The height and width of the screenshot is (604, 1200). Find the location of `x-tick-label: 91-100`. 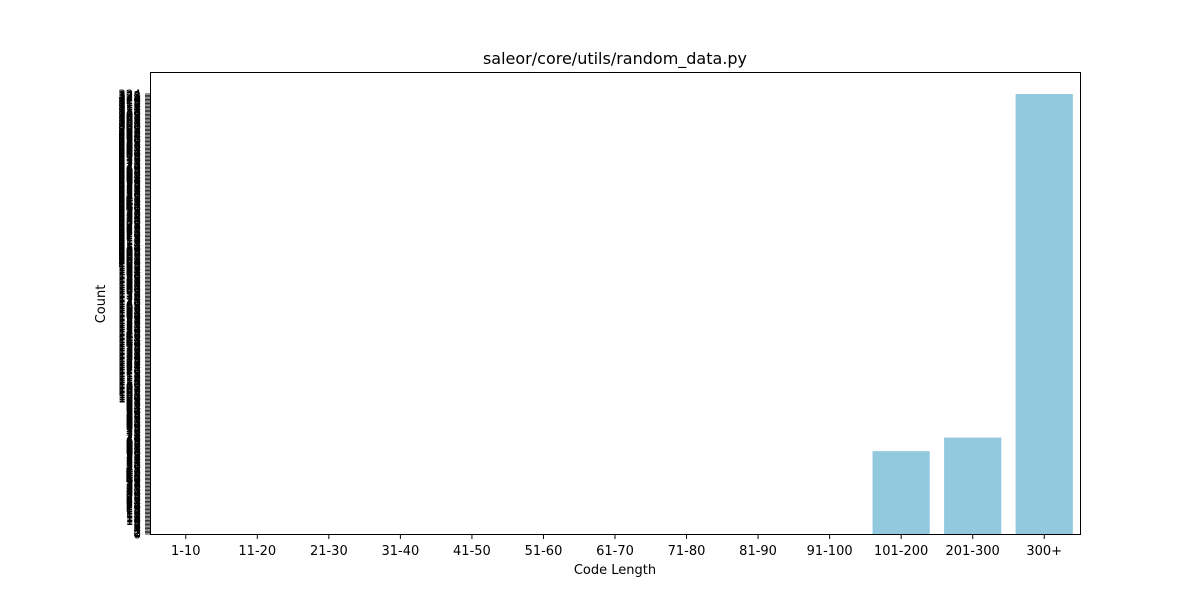

x-tick-label: 91-100 is located at coordinates (830, 551).